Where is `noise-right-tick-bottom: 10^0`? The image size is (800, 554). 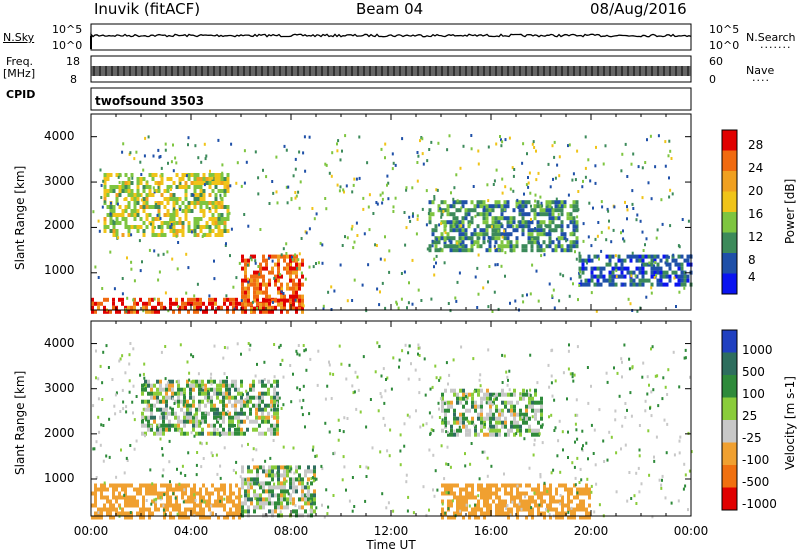 noise-right-tick-bottom: 10^0 is located at coordinates (724, 45).